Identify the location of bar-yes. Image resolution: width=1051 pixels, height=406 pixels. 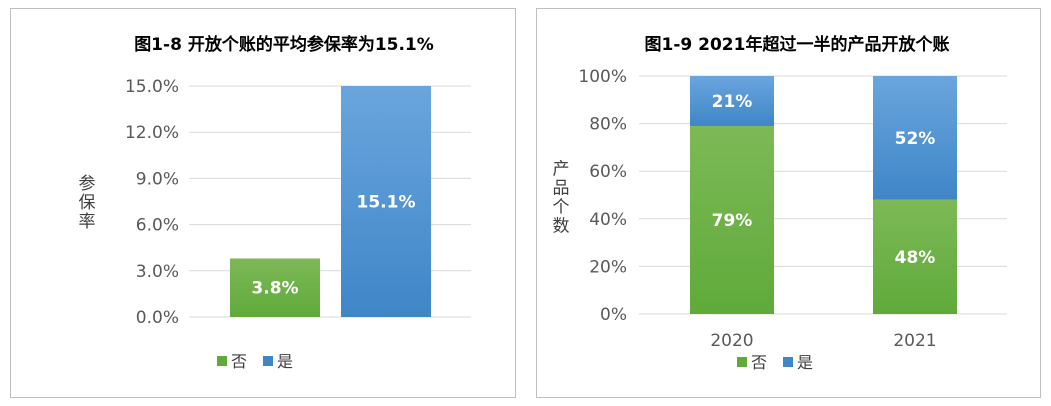
(386, 201).